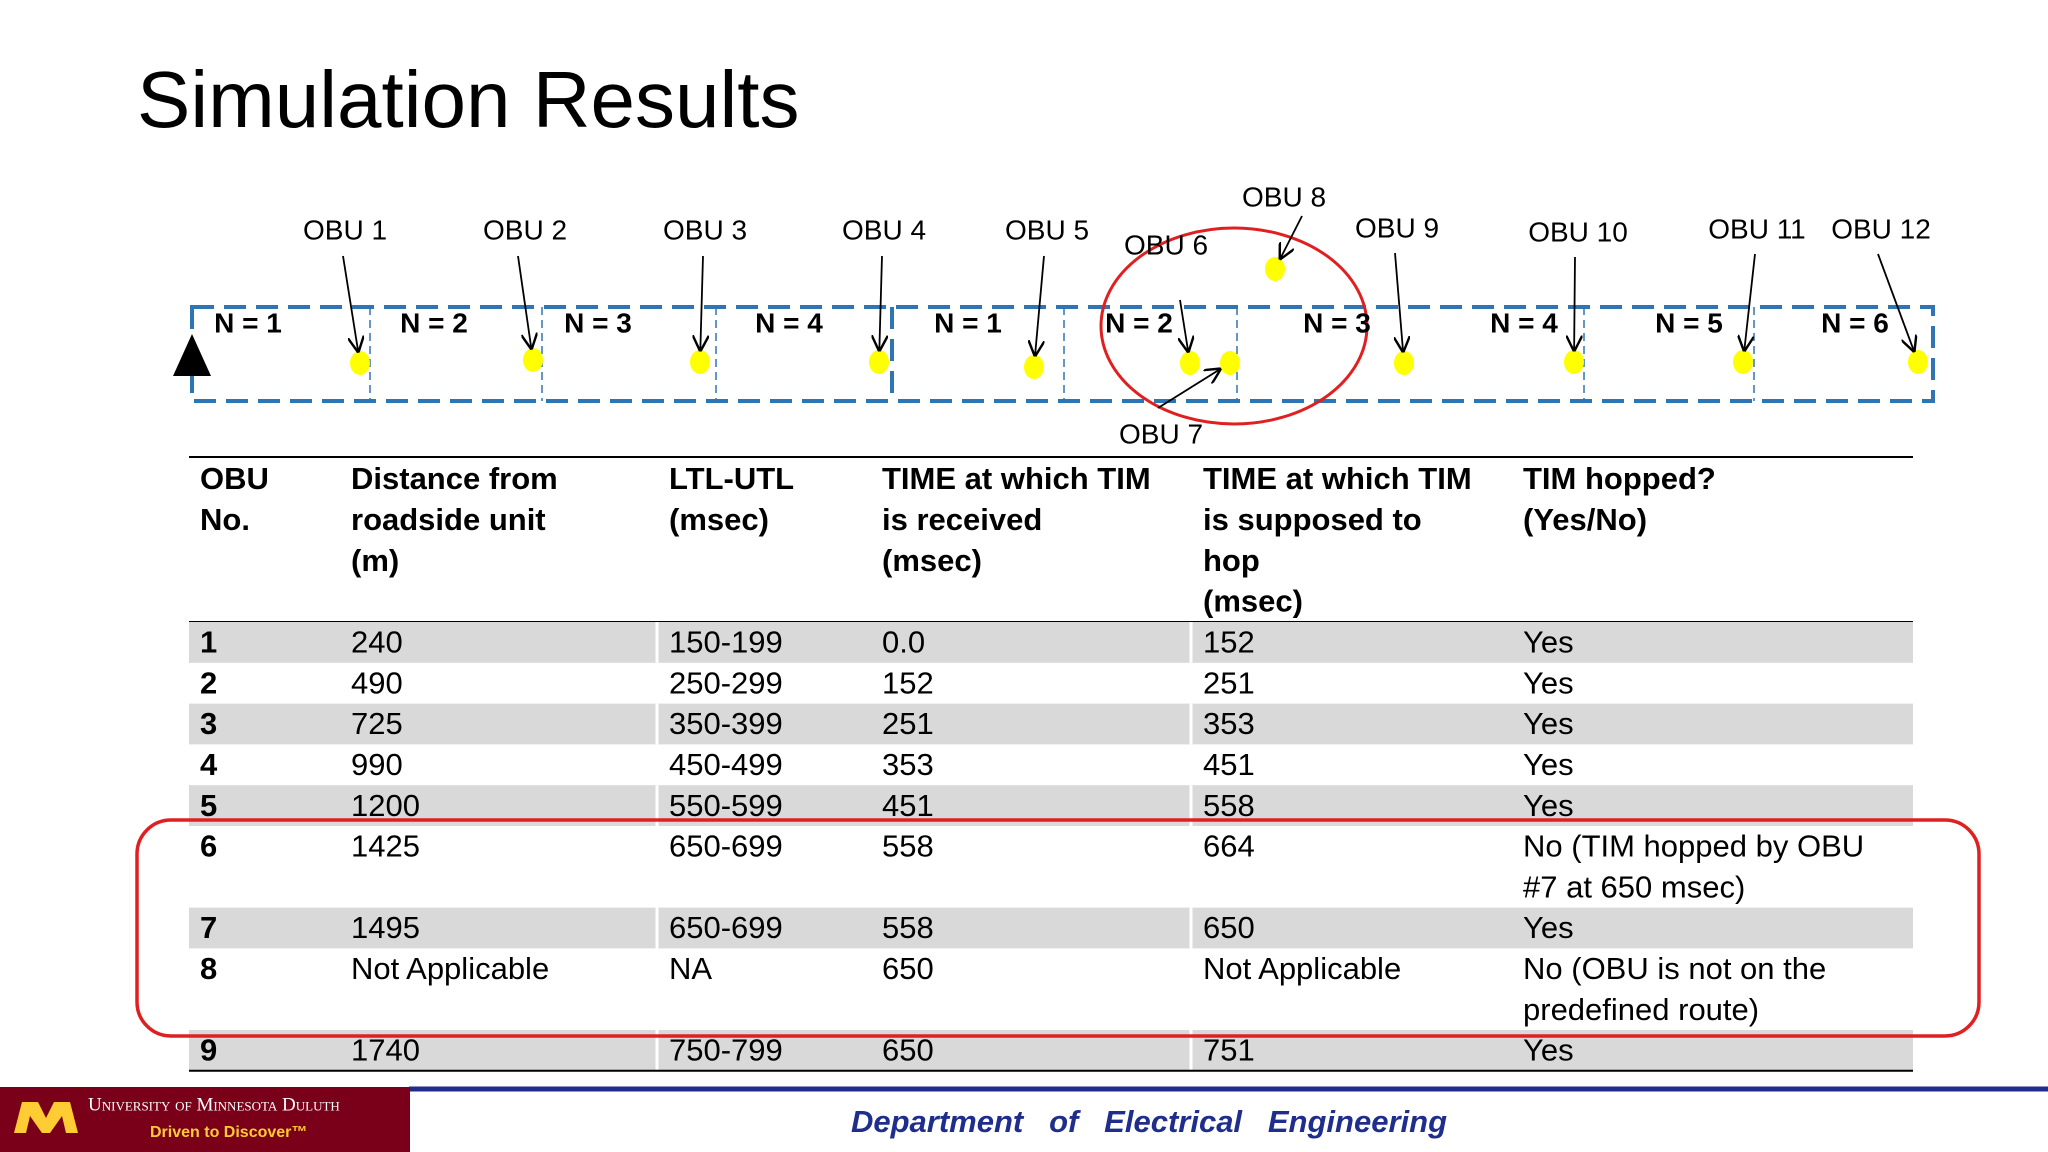 Image resolution: width=2048 pixels, height=1152 pixels. Describe the element at coordinates (1397, 227) in the screenshot. I see `obu-label: OBU 9` at that location.